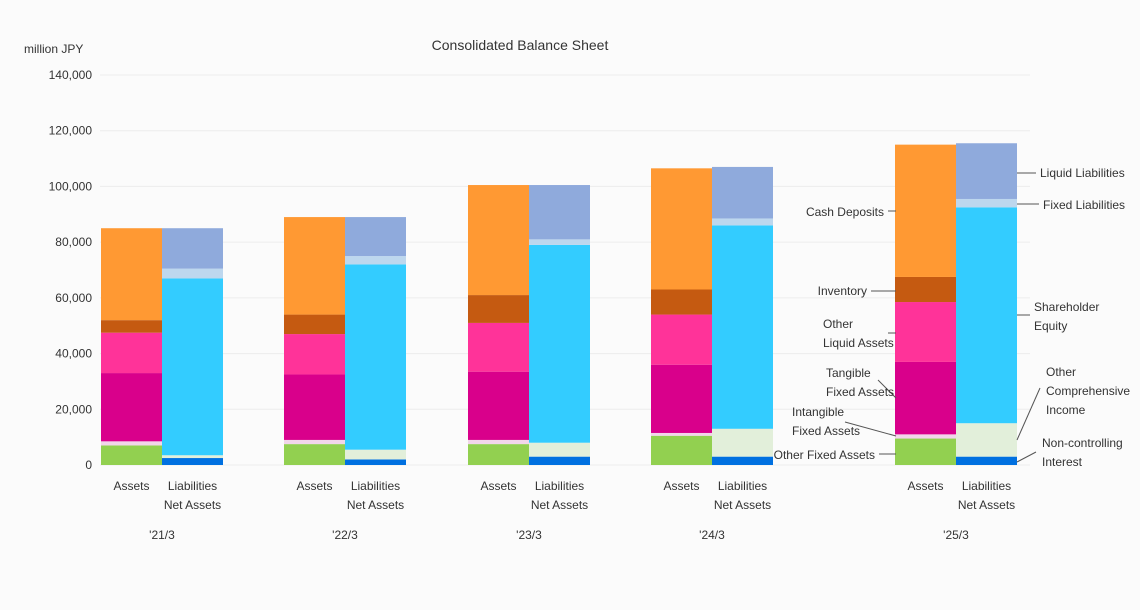  Describe the element at coordinates (1062, 462) in the screenshot. I see `annotation-non-controlling-interest: Interest` at that location.